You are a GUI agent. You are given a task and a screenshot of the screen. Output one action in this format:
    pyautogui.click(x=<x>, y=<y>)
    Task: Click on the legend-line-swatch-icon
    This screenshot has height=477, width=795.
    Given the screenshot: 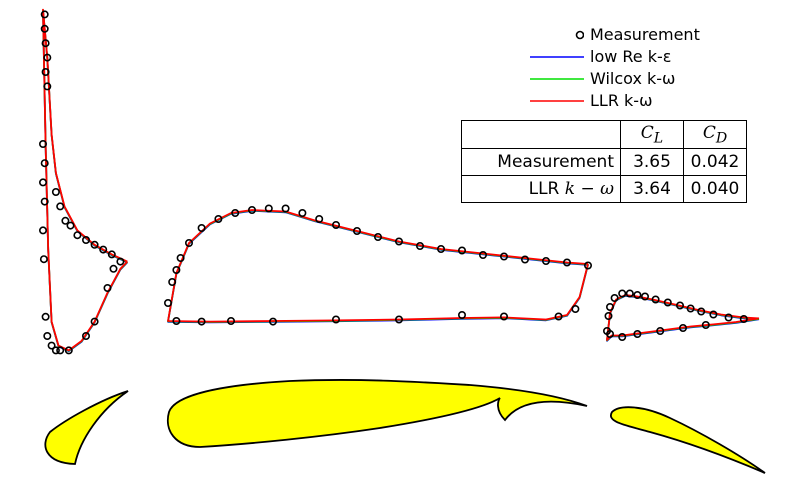 What is the action you would take?
    pyautogui.click(x=557, y=79)
    